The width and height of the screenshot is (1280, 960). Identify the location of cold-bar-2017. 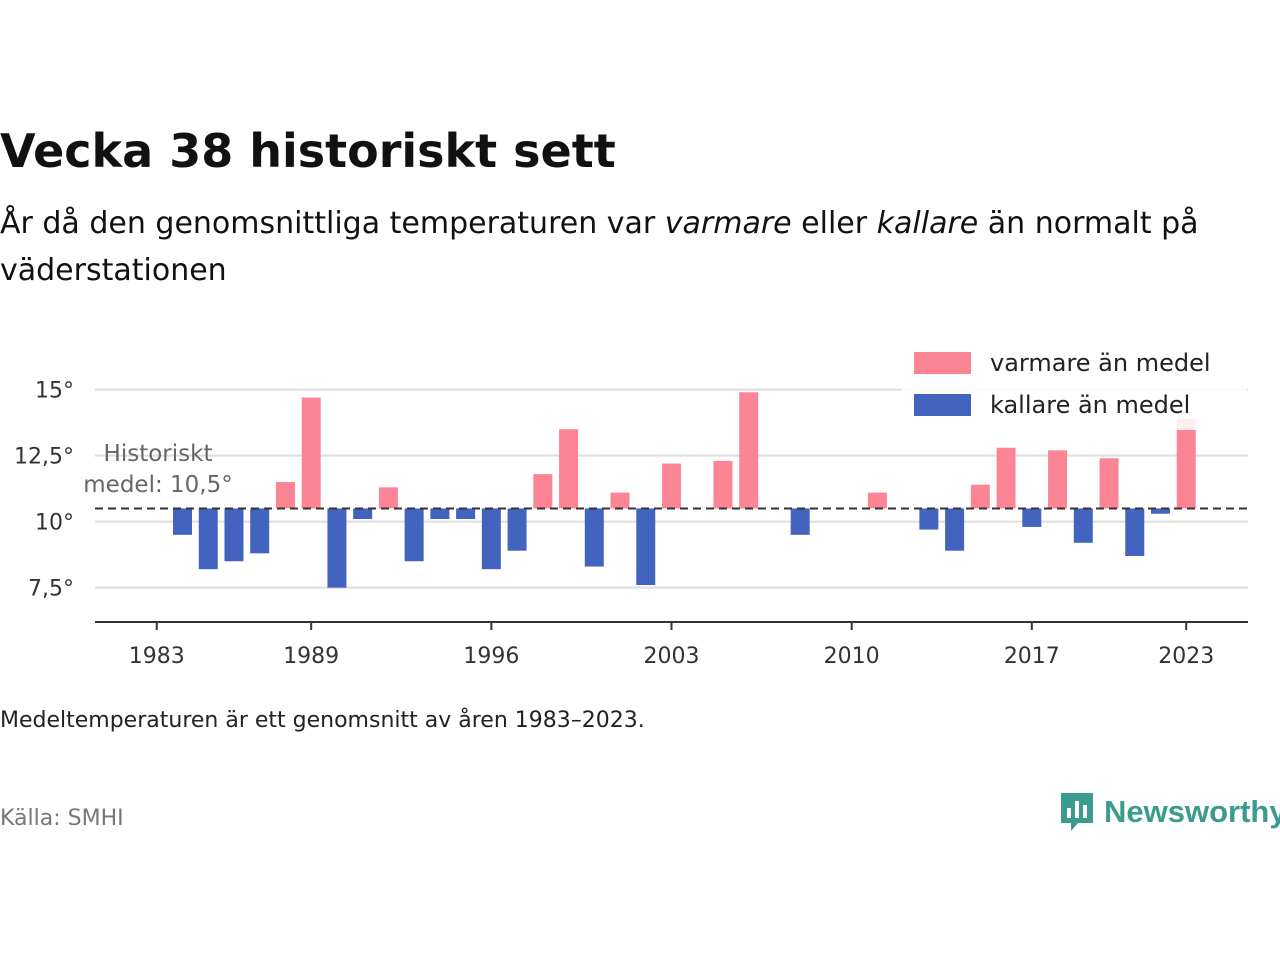
(1032, 517).